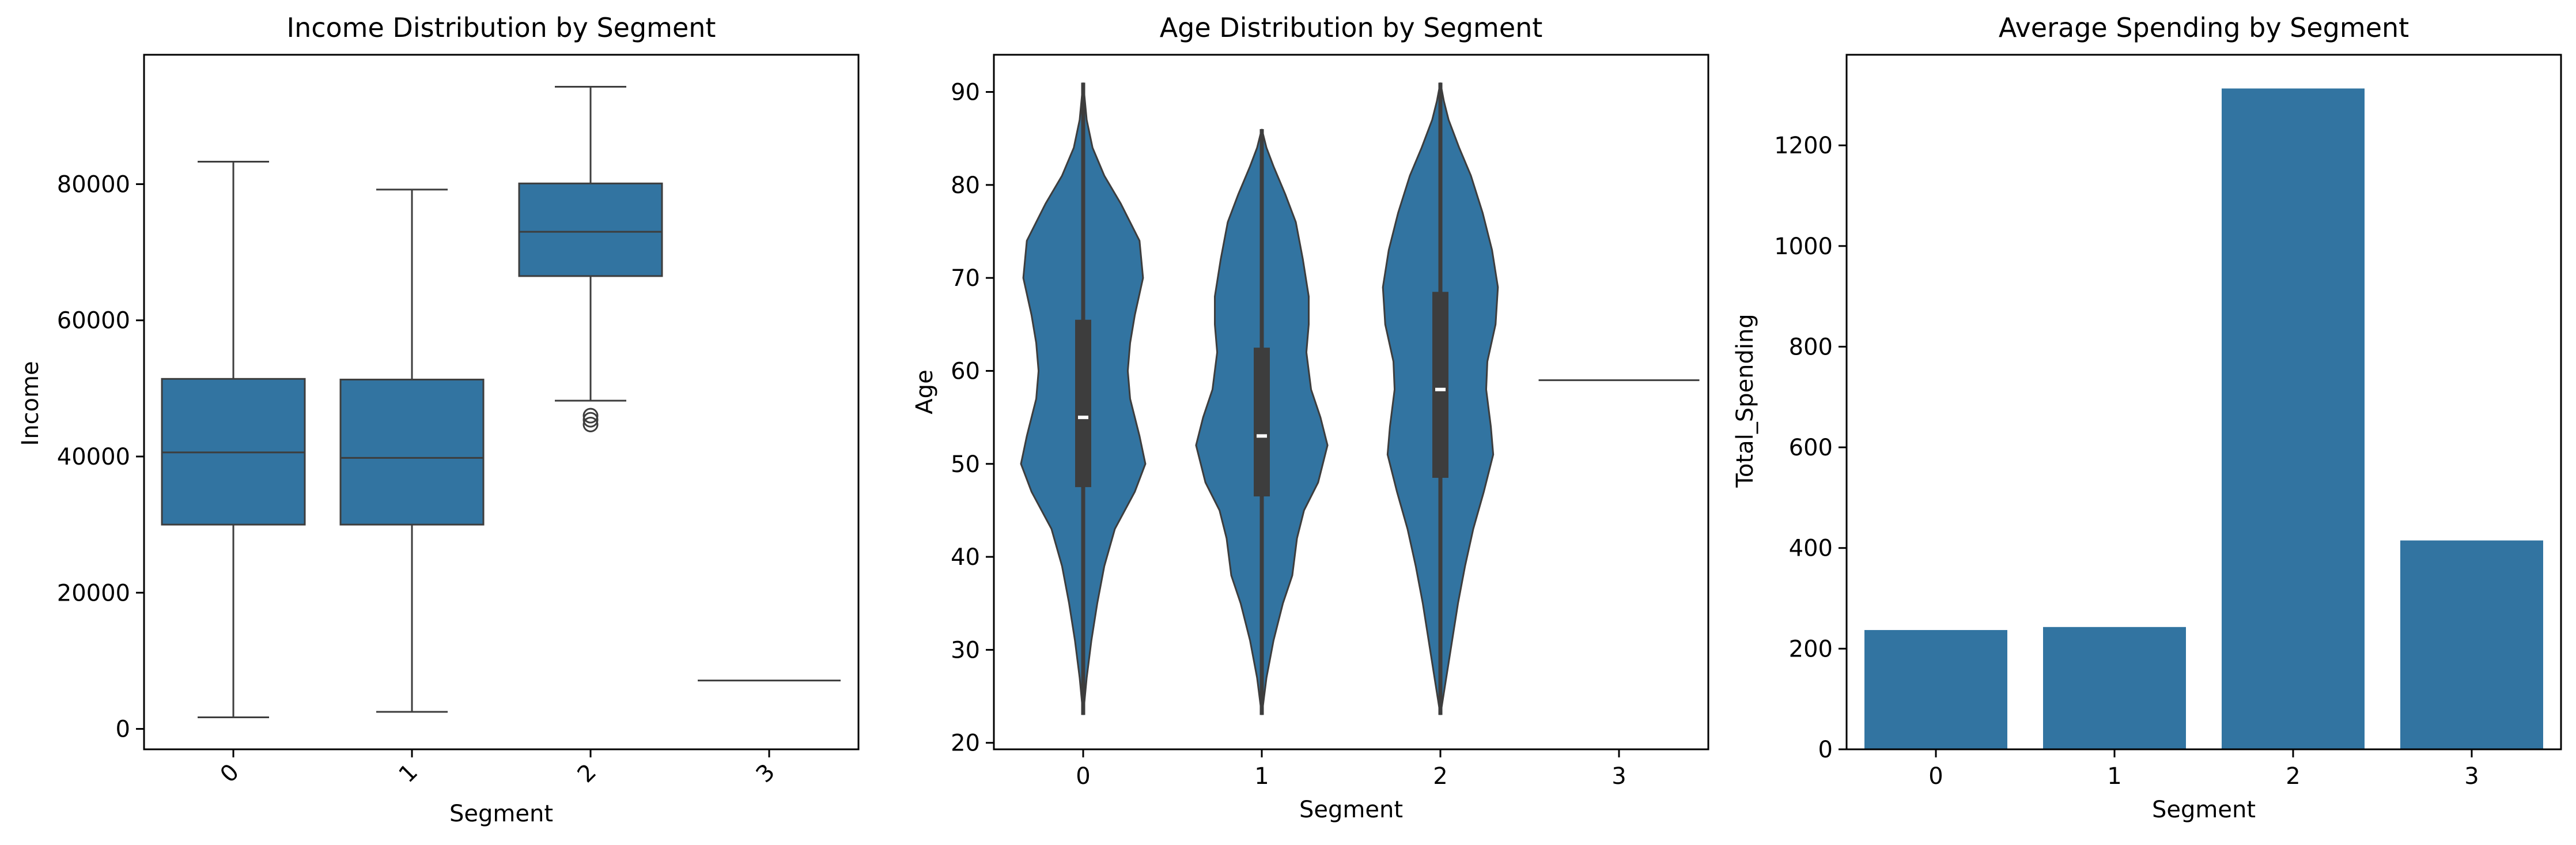 This screenshot has width=2576, height=845. I want to click on spending-y-axis-label: Total_Spending, so click(1745, 401).